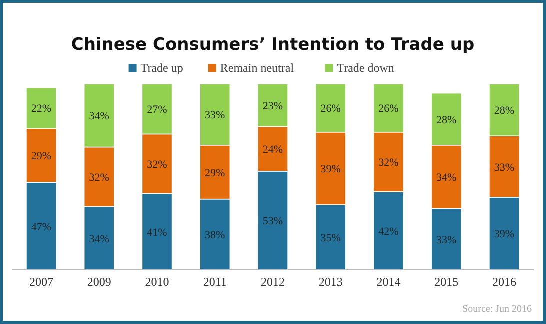  What do you see at coordinates (273, 106) in the screenshot?
I see `data-label: 23%` at bounding box center [273, 106].